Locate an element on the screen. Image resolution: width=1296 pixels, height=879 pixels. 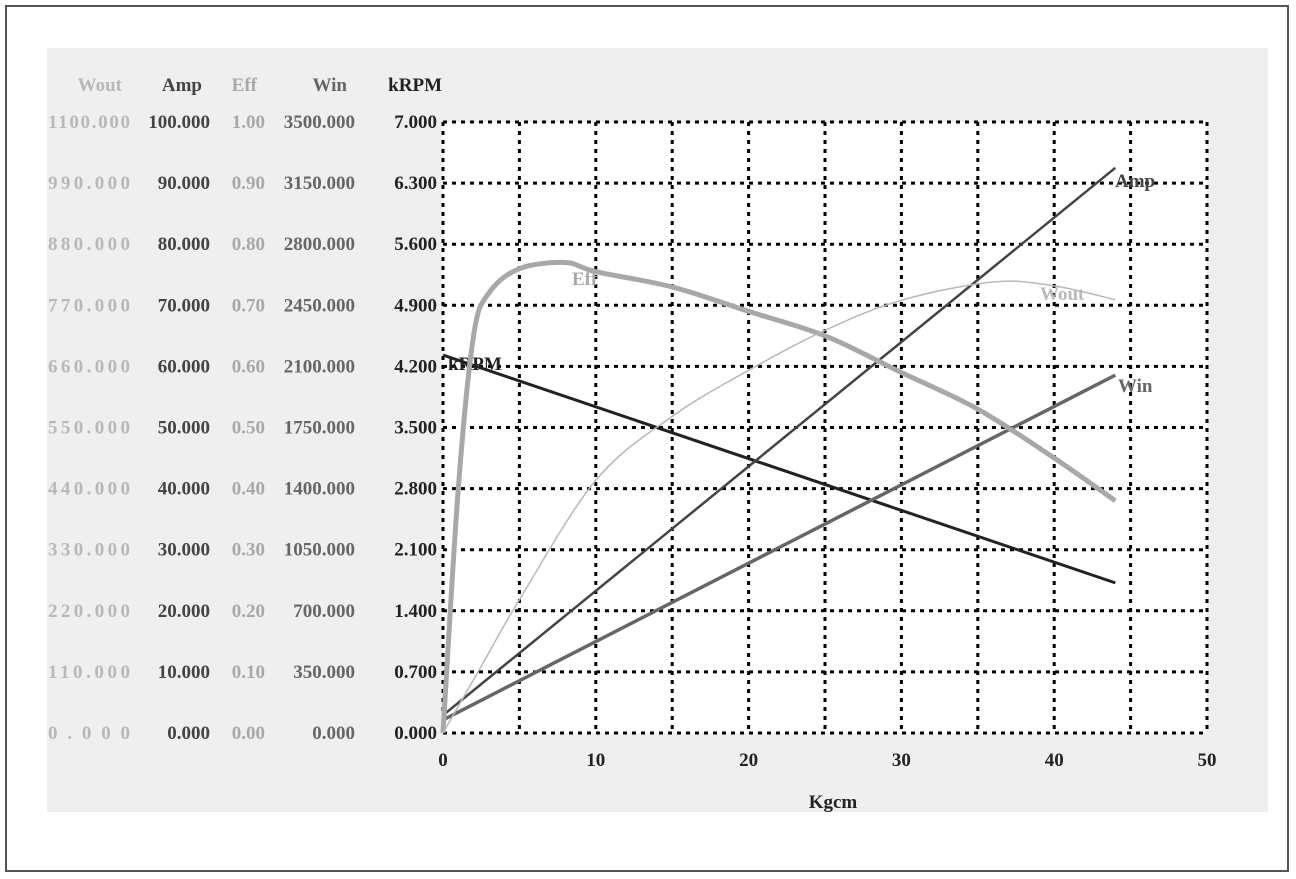
y-tick-label-eff: 0.20 is located at coordinates (248, 611).